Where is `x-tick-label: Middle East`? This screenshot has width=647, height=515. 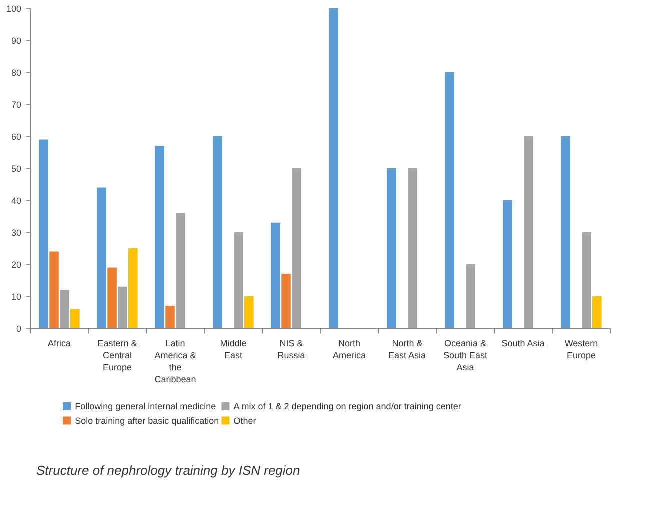
x-tick-label: Middle East is located at coordinates (233, 349).